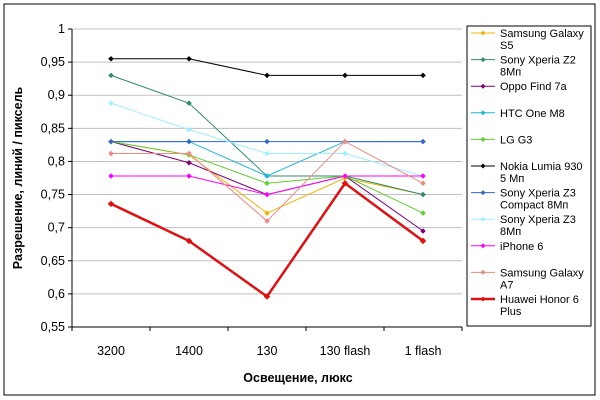  What do you see at coordinates (56, 95) in the screenshot?
I see `y-tick-label: 0,9` at bounding box center [56, 95].